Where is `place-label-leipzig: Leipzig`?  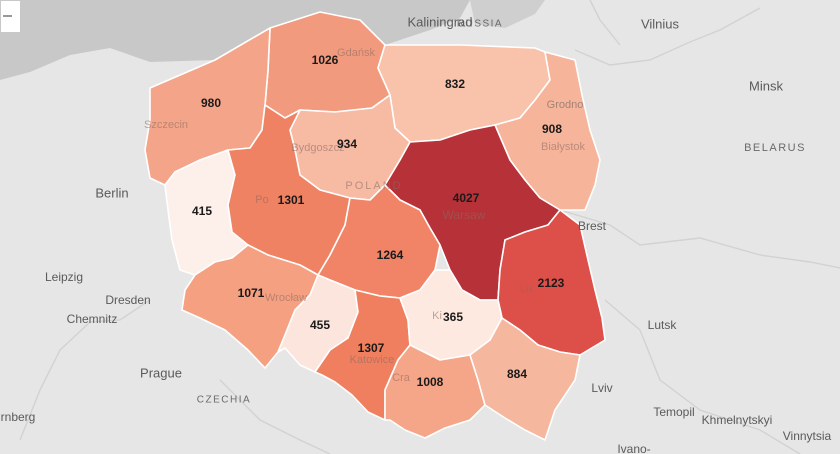 place-label-leipzig: Leipzig is located at coordinates (64, 277).